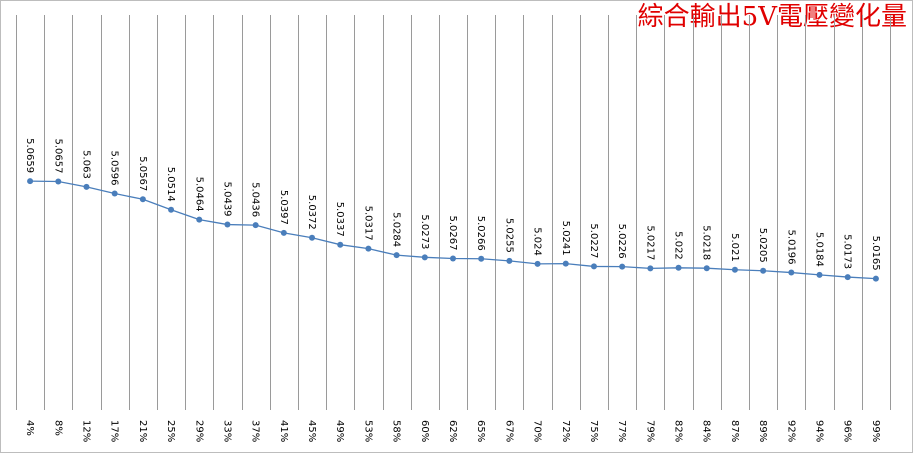 Image resolution: width=913 pixels, height=453 pixels. Describe the element at coordinates (424, 231) in the screenshot. I see `data-label: 5.0273` at that location.